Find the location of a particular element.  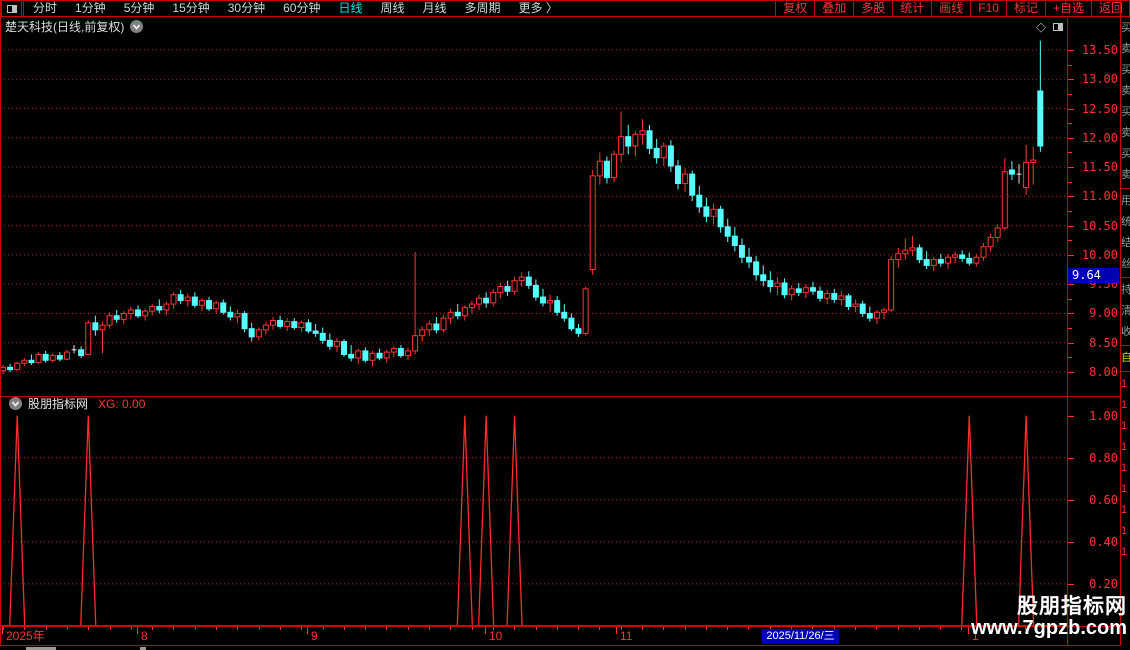

panel-layout-icon is located at coordinates (1058, 26).